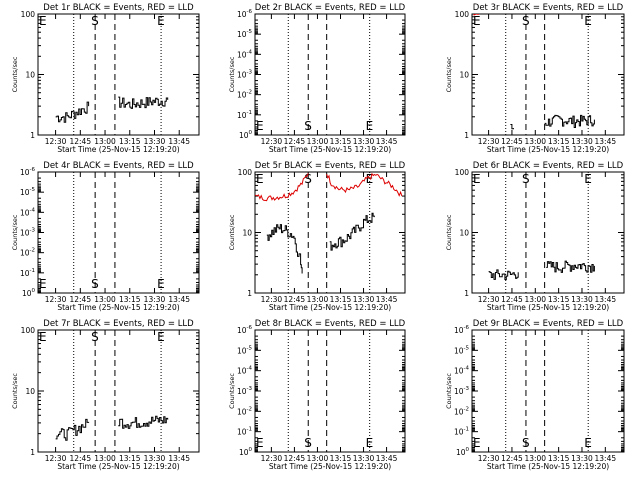  Describe the element at coordinates (330, 324) in the screenshot. I see `plot-title: Det 8r BLACK = Events, RED = LLD` at that location.